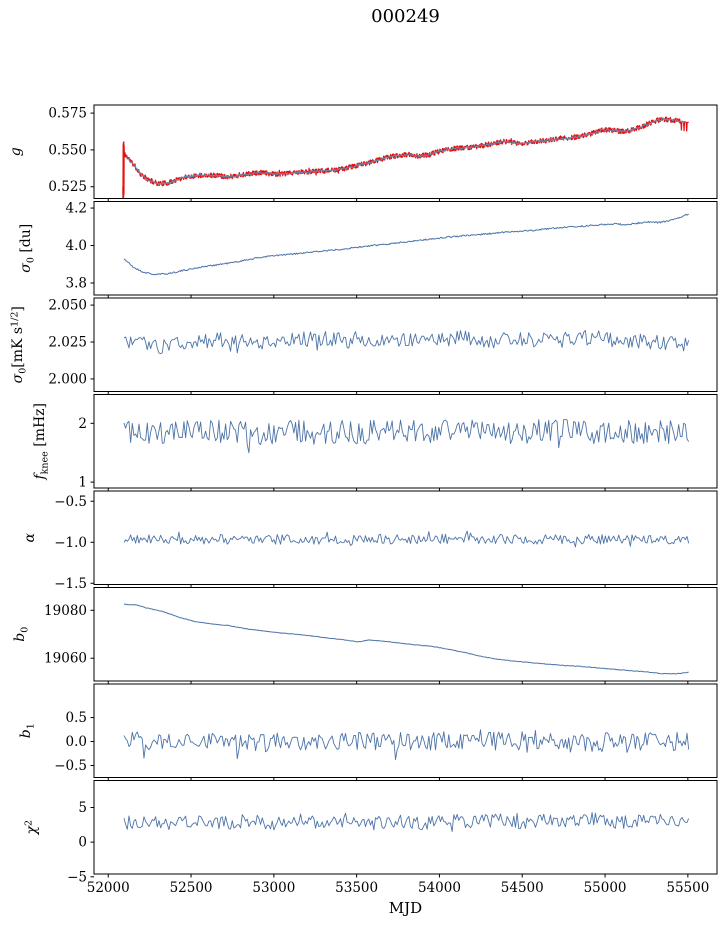  What do you see at coordinates (82, 483) in the screenshot?
I see `y-tick-label: 1` at bounding box center [82, 483].